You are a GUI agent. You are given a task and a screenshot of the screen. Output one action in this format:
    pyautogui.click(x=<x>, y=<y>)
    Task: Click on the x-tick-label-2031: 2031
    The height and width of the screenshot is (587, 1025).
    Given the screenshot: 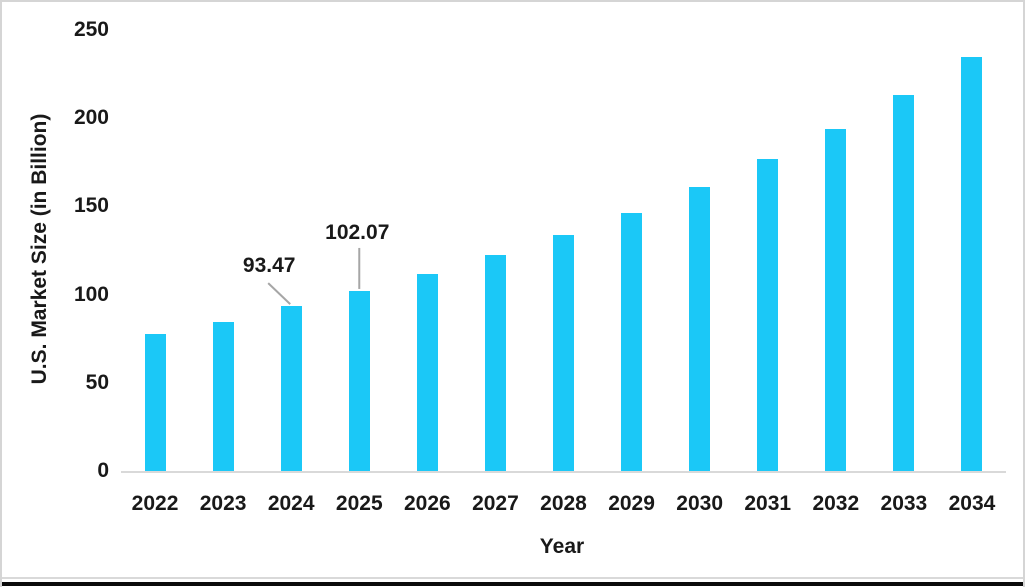 What is the action you would take?
    pyautogui.click(x=768, y=503)
    